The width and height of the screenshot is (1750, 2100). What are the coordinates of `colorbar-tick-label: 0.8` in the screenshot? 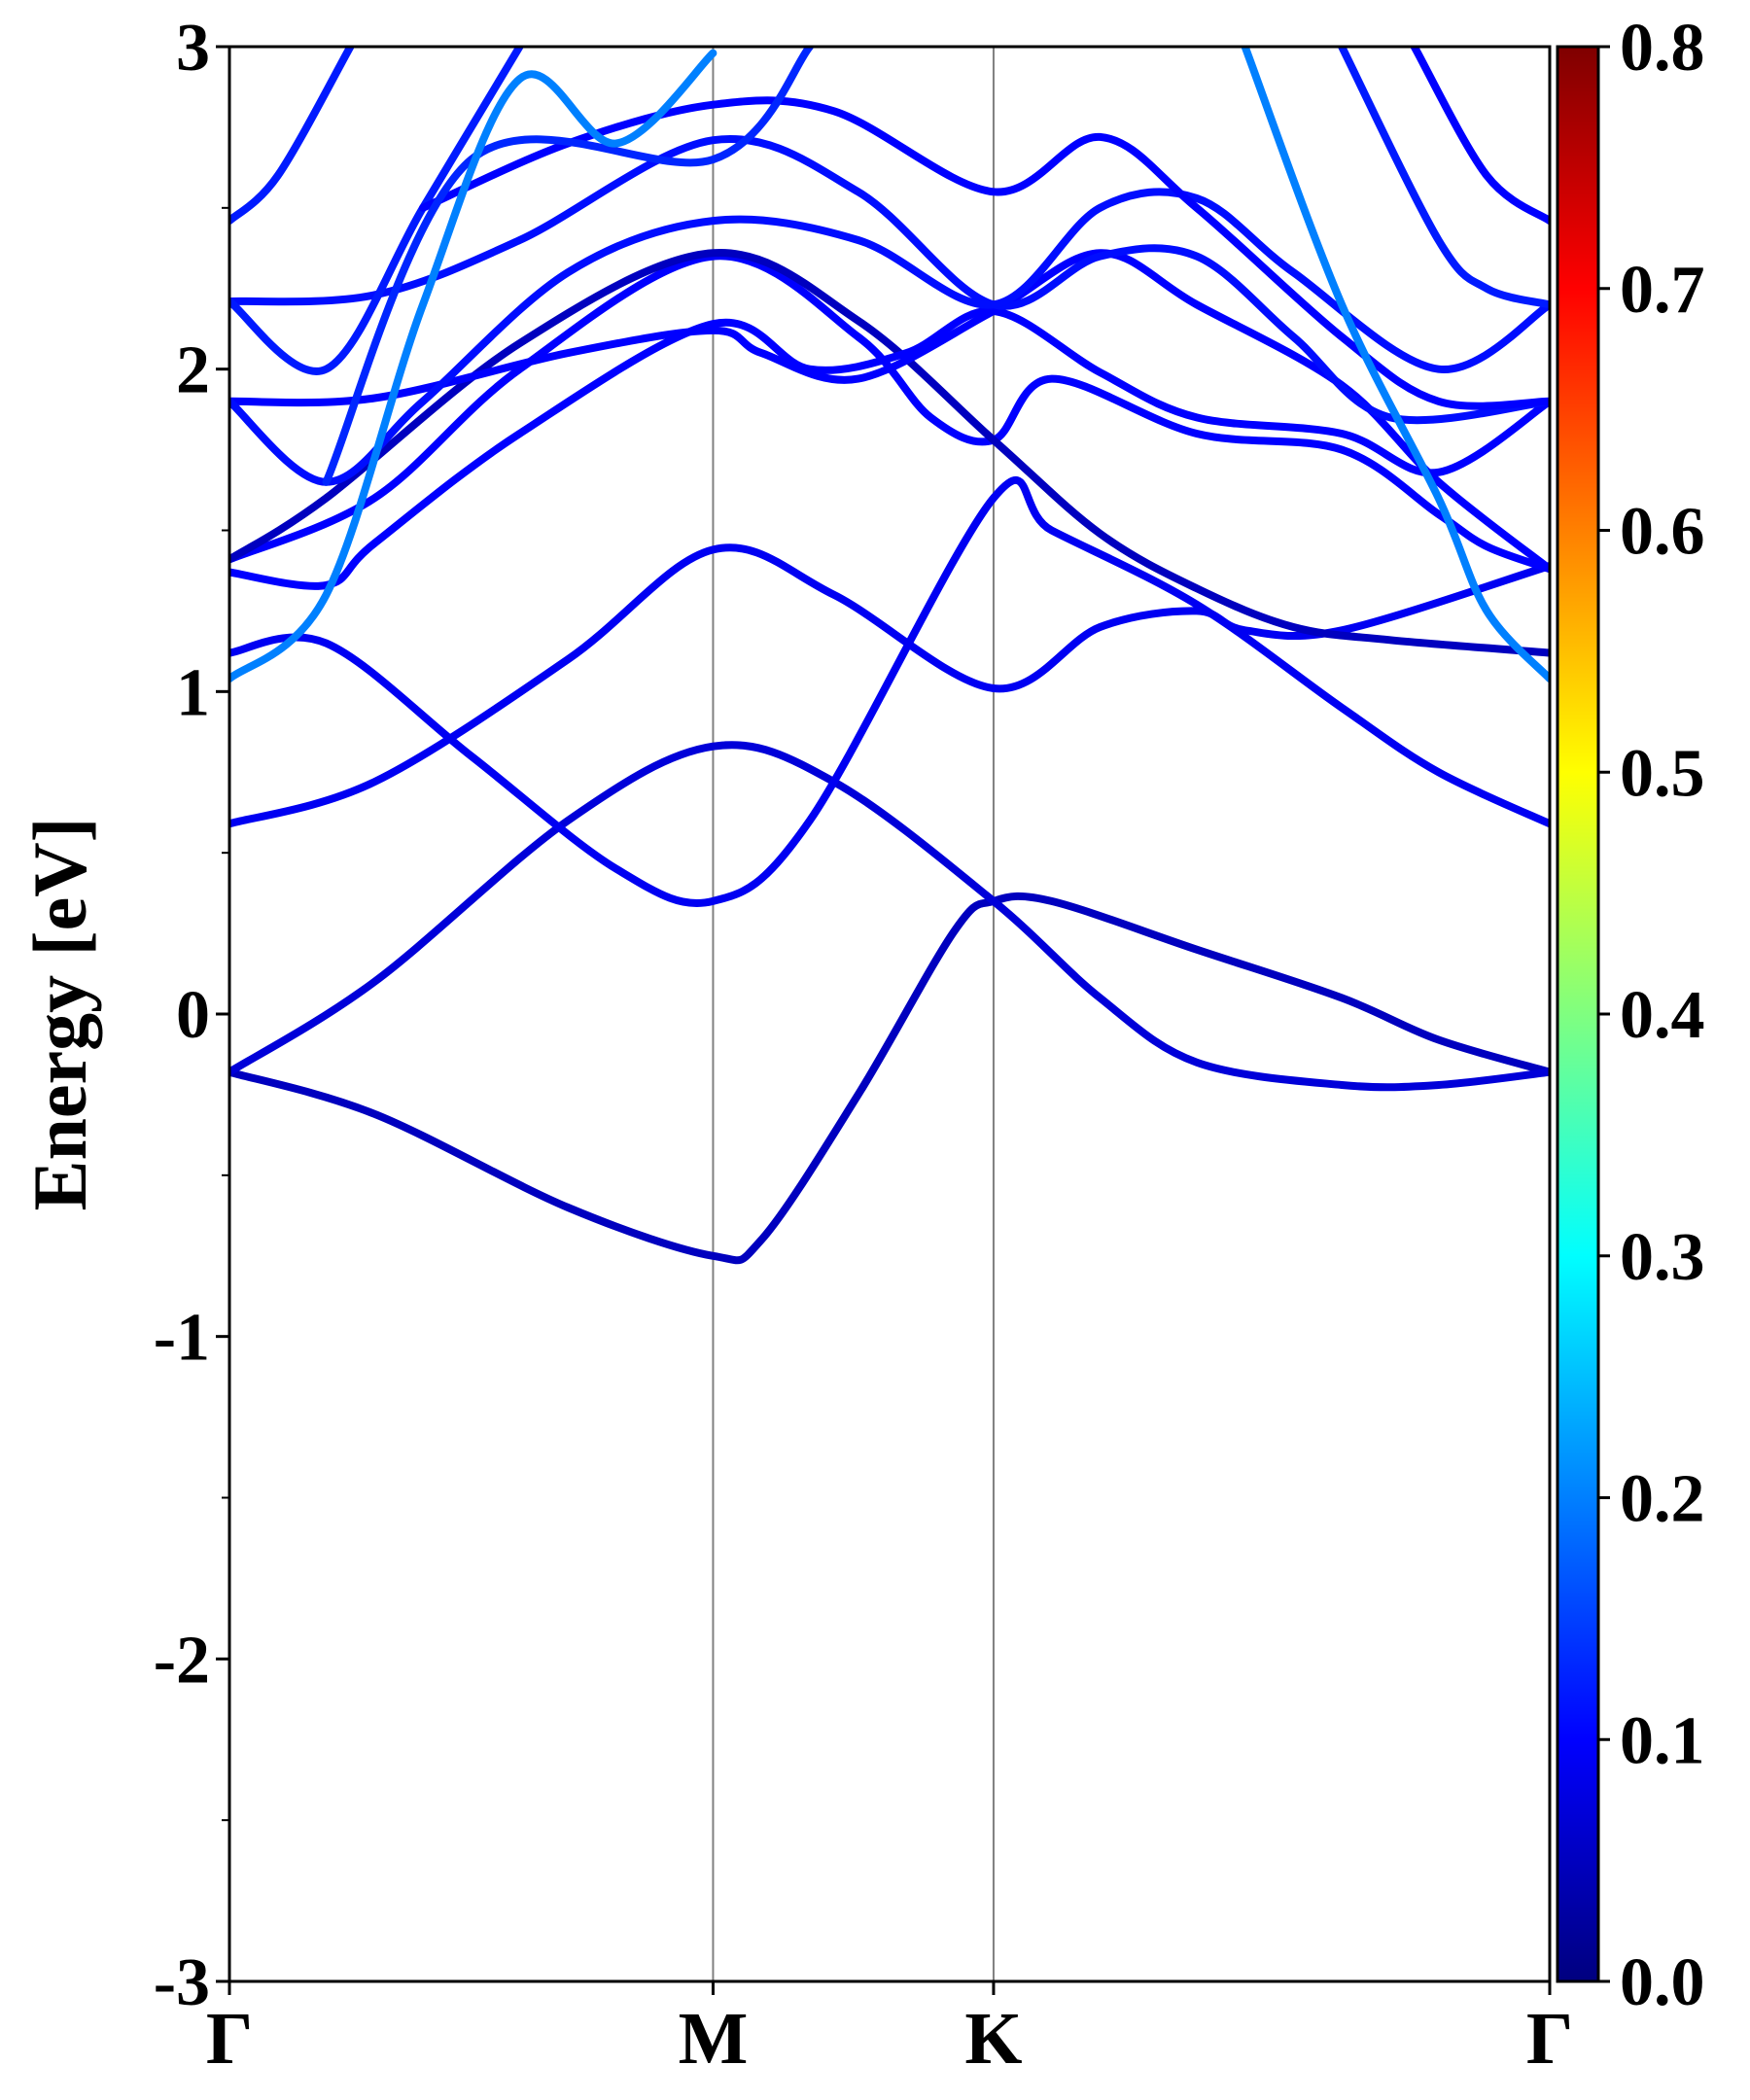 It's located at (1662, 48).